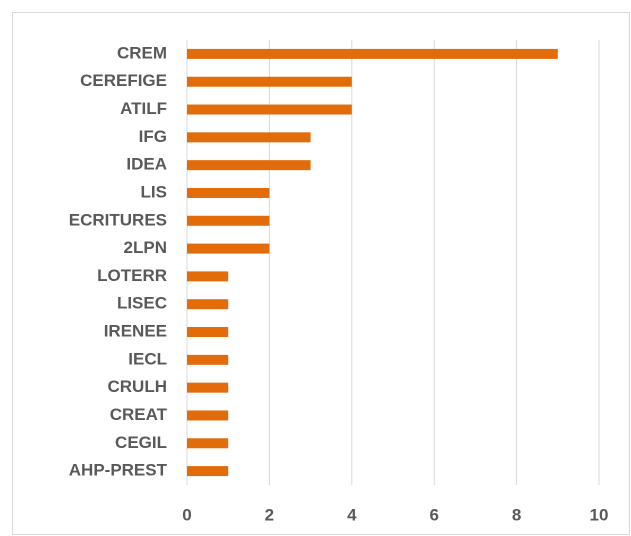 The height and width of the screenshot is (536, 631). I want to click on y-tick-label: IDEA, so click(146, 164).